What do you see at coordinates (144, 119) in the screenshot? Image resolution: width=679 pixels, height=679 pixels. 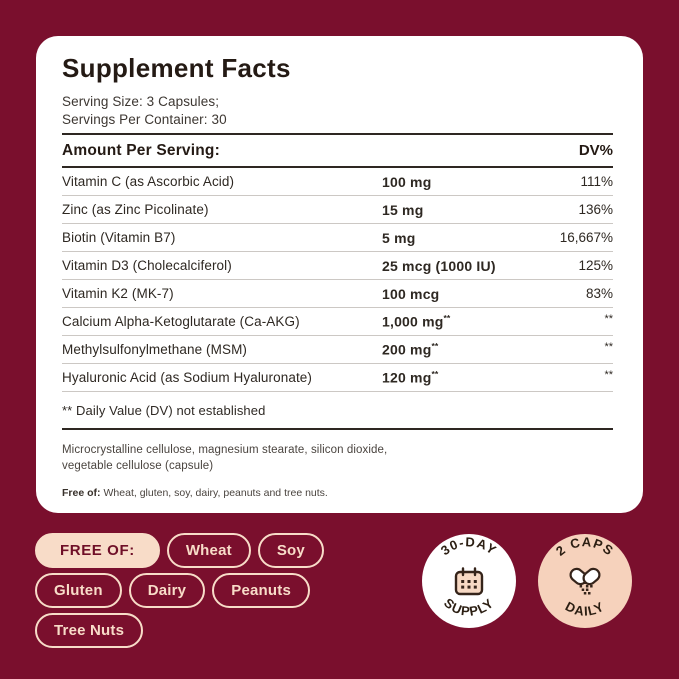 I see `servings-per-container: Servings Per Container: 30` at bounding box center [144, 119].